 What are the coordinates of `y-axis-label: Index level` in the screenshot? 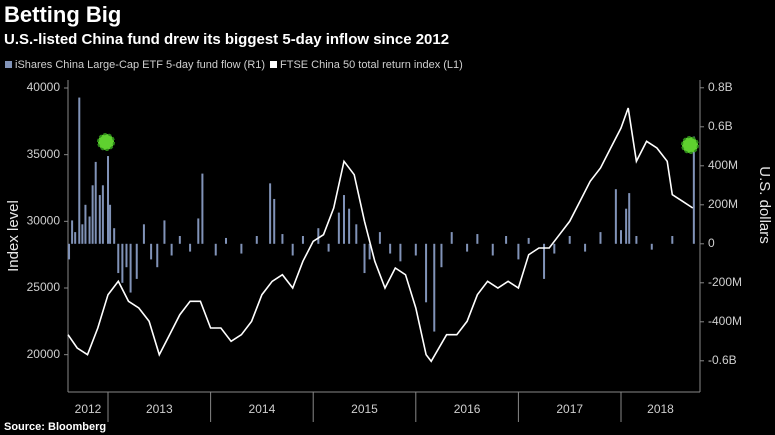 It's located at (13, 236).